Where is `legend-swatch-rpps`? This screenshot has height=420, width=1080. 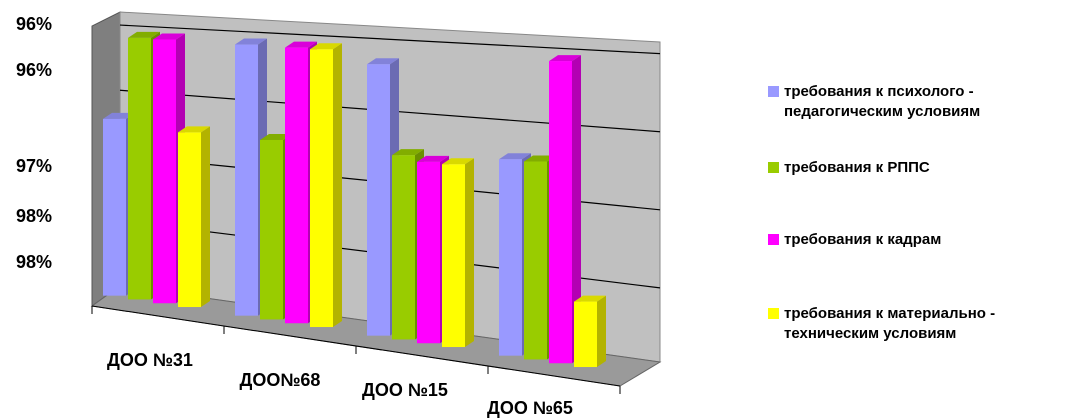
legend-swatch-rpps is located at coordinates (773, 167).